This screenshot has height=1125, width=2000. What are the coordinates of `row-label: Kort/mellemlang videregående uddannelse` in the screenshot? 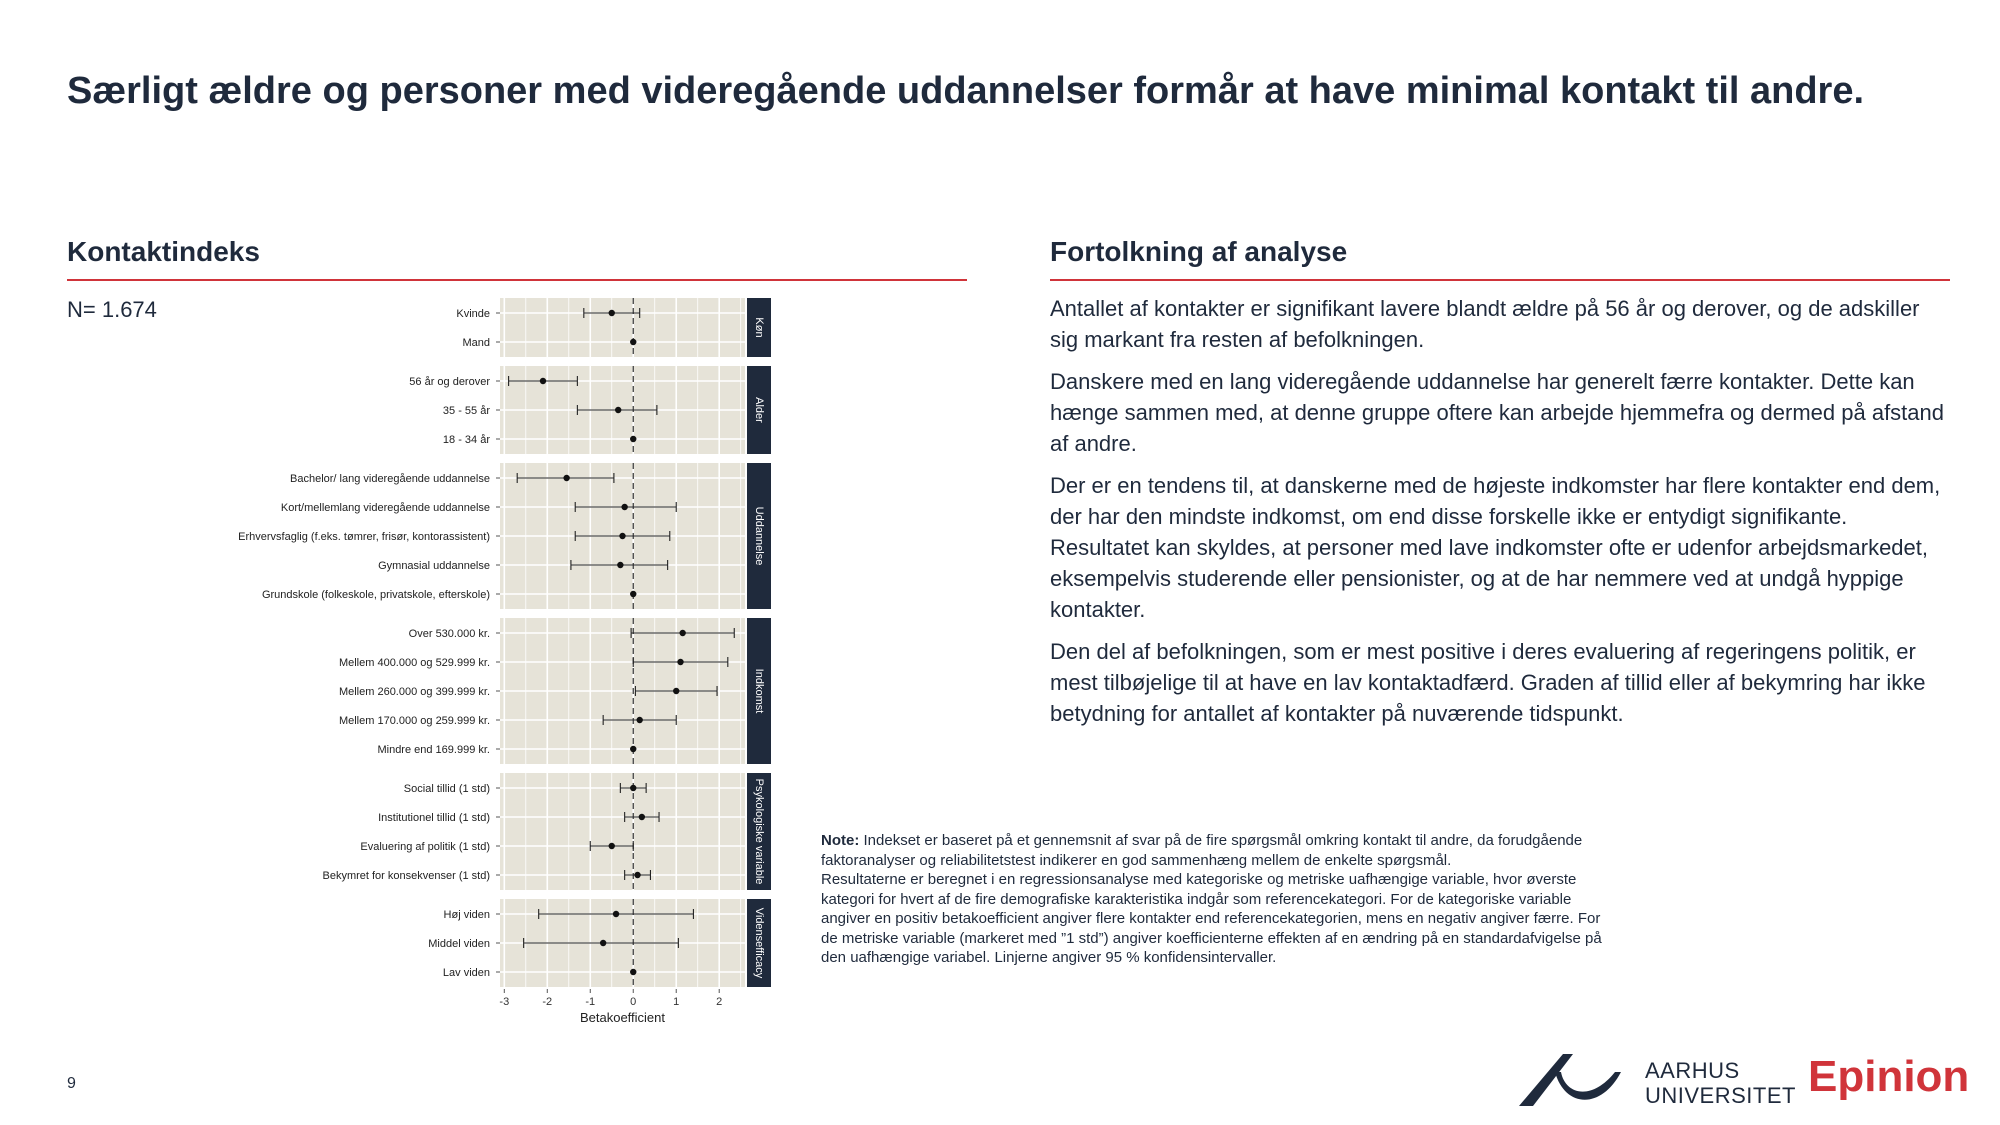 It's located at (385, 508).